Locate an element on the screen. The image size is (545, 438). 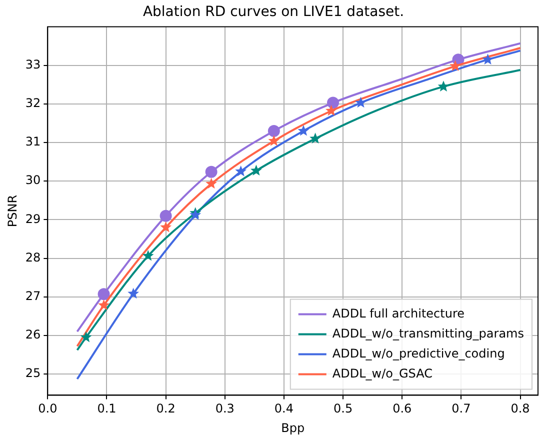
legend-label: ADDL full architecture is located at coordinates (398, 313).